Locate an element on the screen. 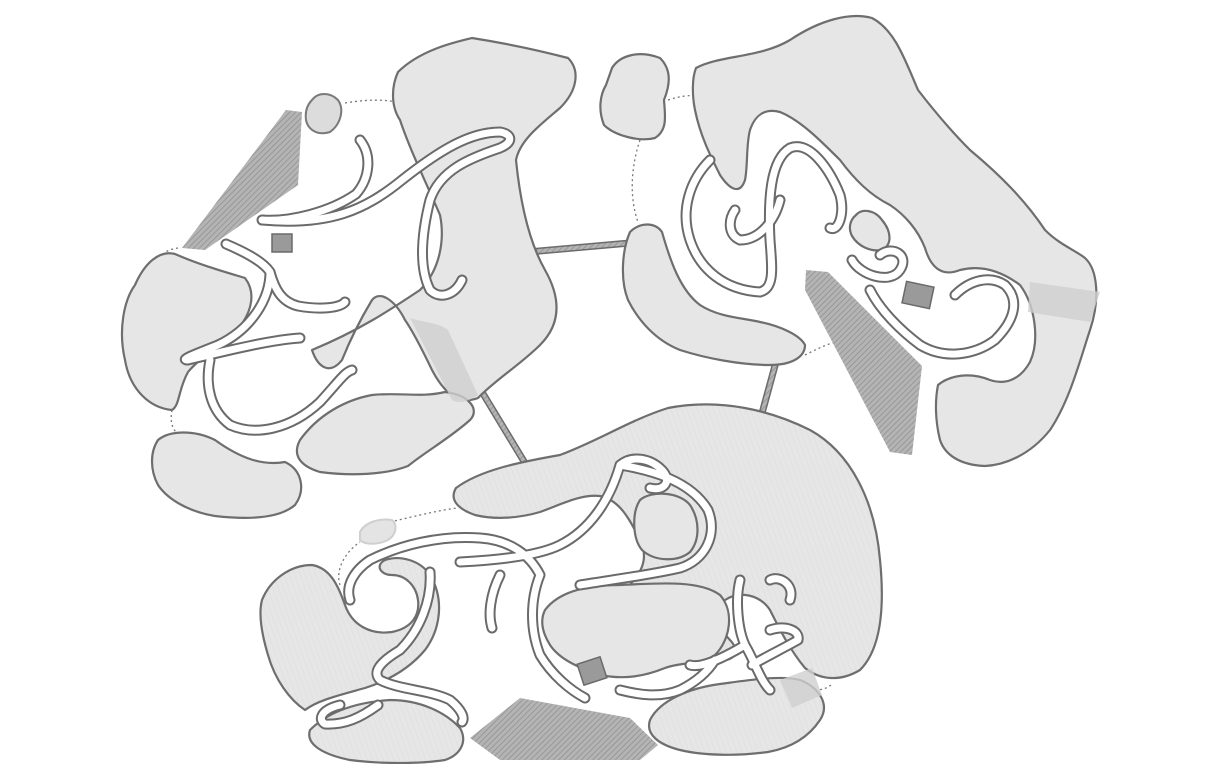  south-stone-marker is located at coordinates (592, 671).